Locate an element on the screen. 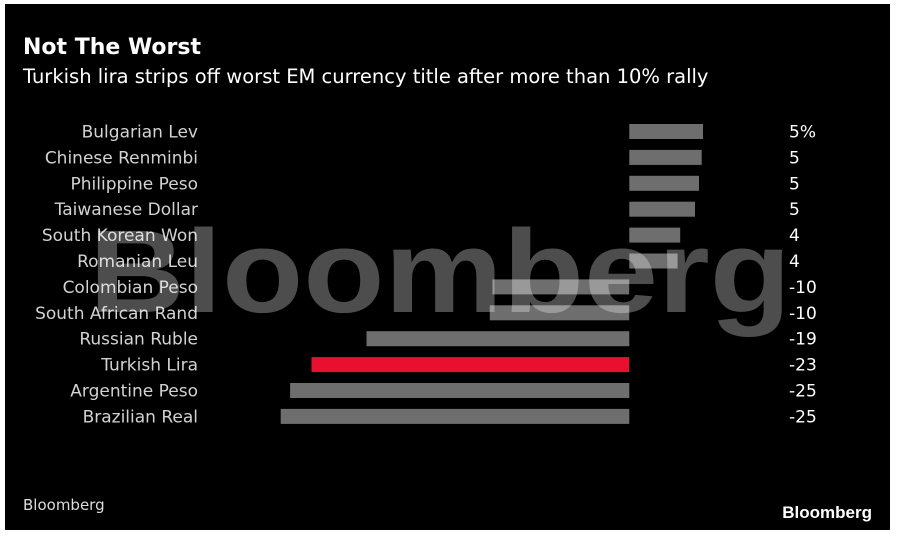  category-label: Philippine Peso is located at coordinates (135, 184).